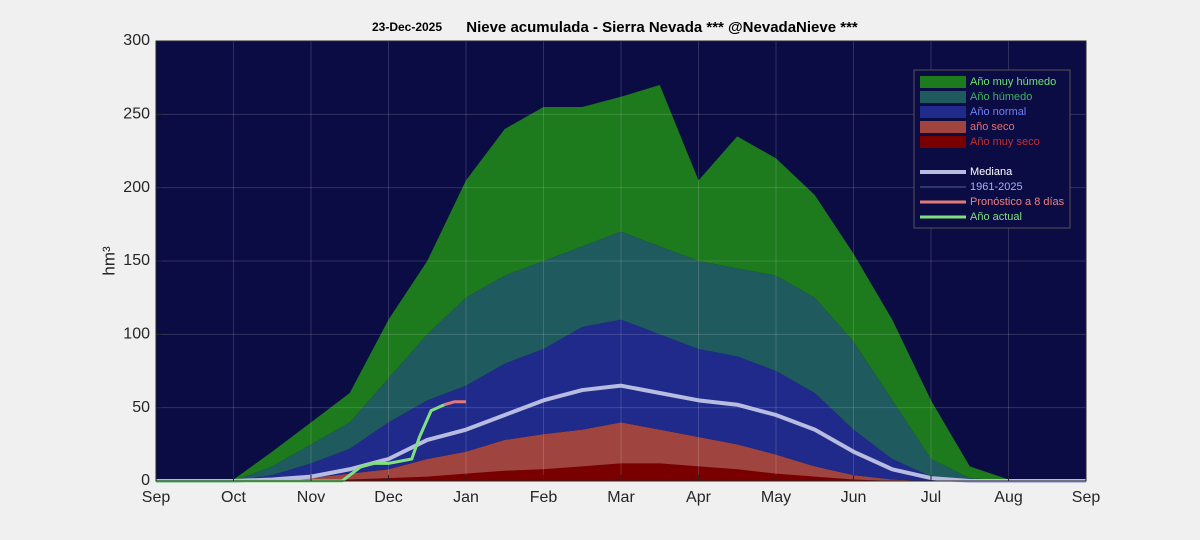 The height and width of the screenshot is (540, 1200). Describe the element at coordinates (931, 497) in the screenshot. I see `x-tick-label: Jul` at that location.